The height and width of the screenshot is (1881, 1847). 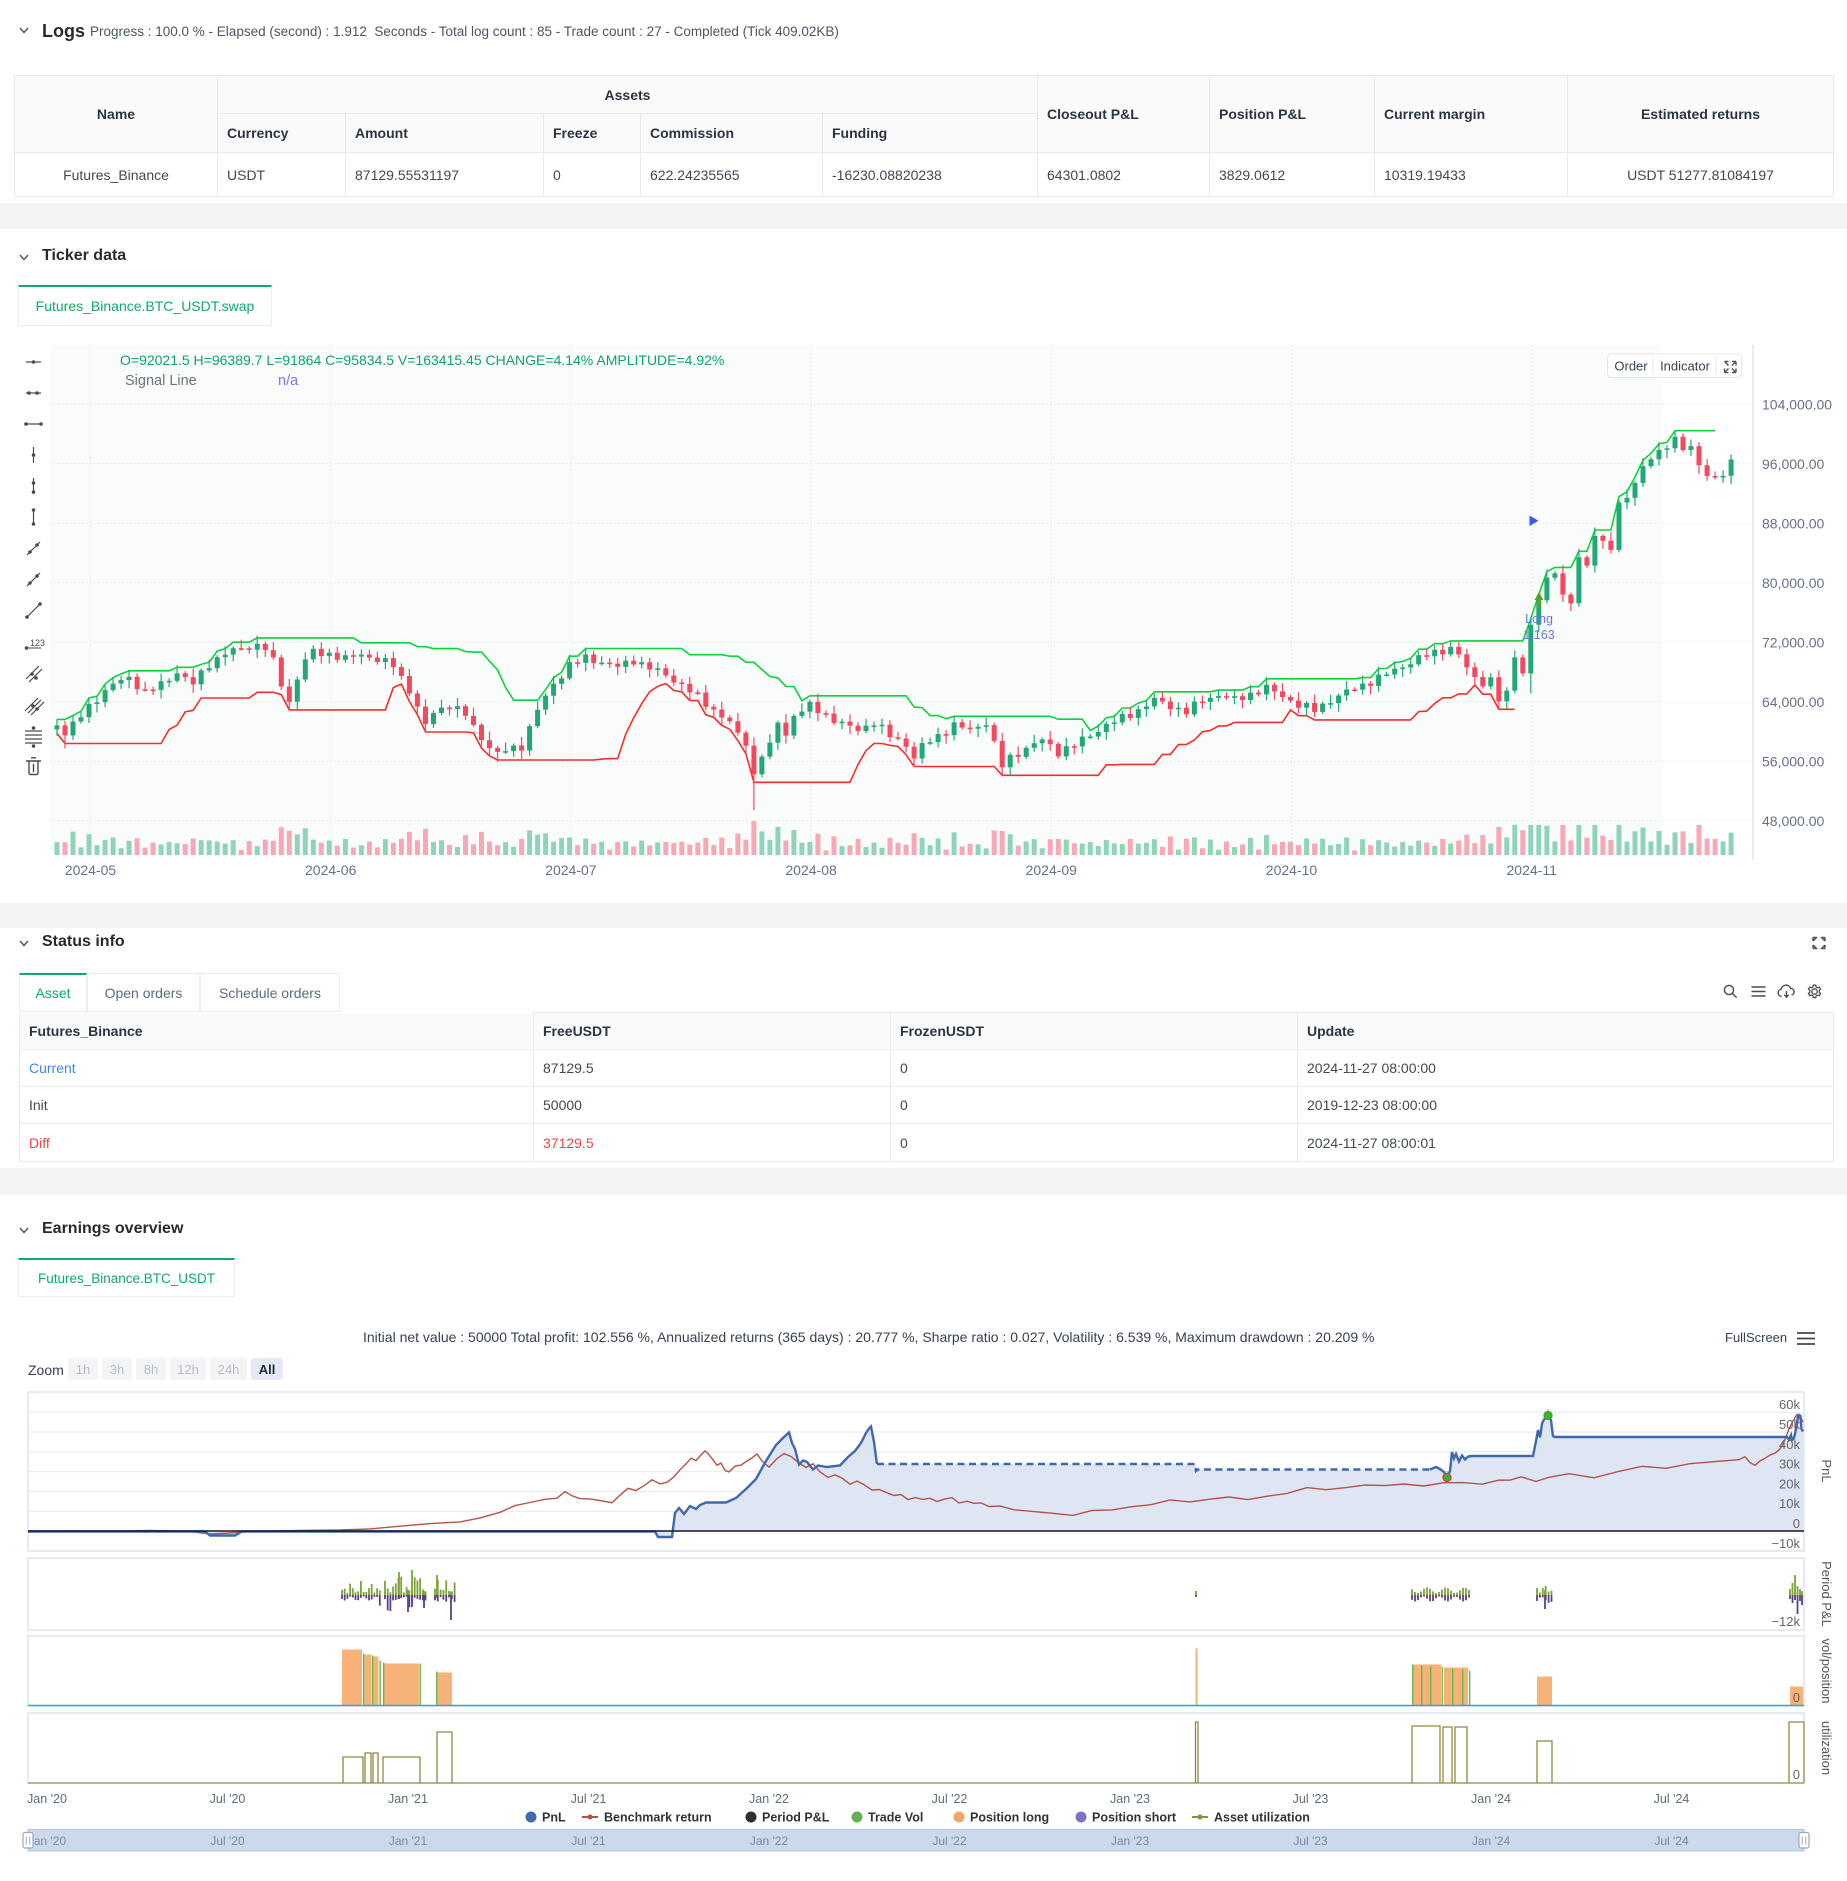 I want to click on svg-text: vol/position, so click(x=1826, y=1670).